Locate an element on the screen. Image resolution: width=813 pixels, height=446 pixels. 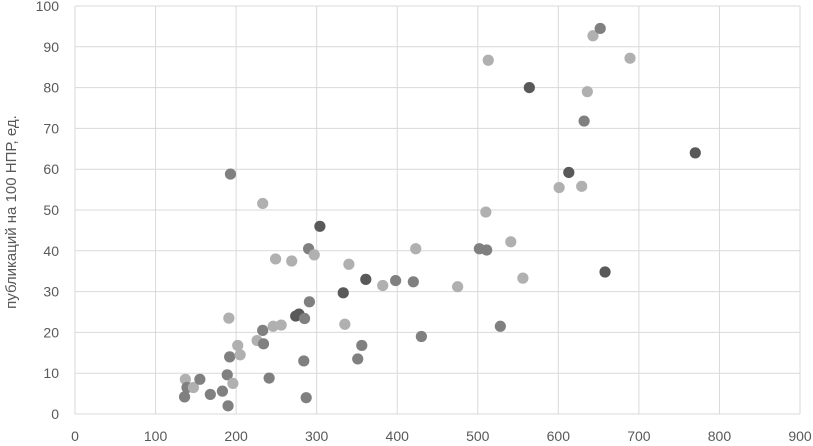
y-tick-label: 20 is located at coordinates (51, 332).